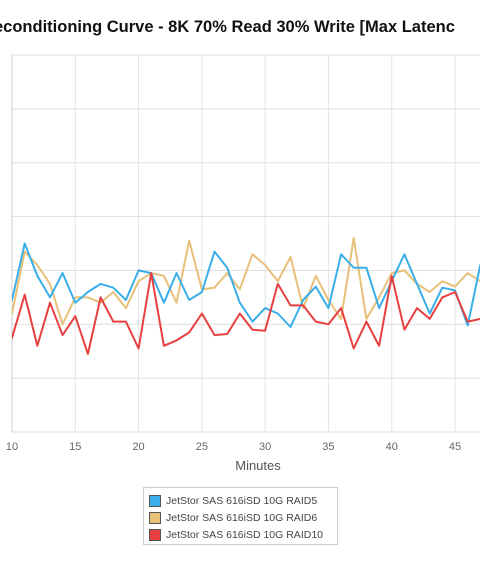  Describe the element at coordinates (455, 447) in the screenshot. I see `x-tick-label: 45` at that location.